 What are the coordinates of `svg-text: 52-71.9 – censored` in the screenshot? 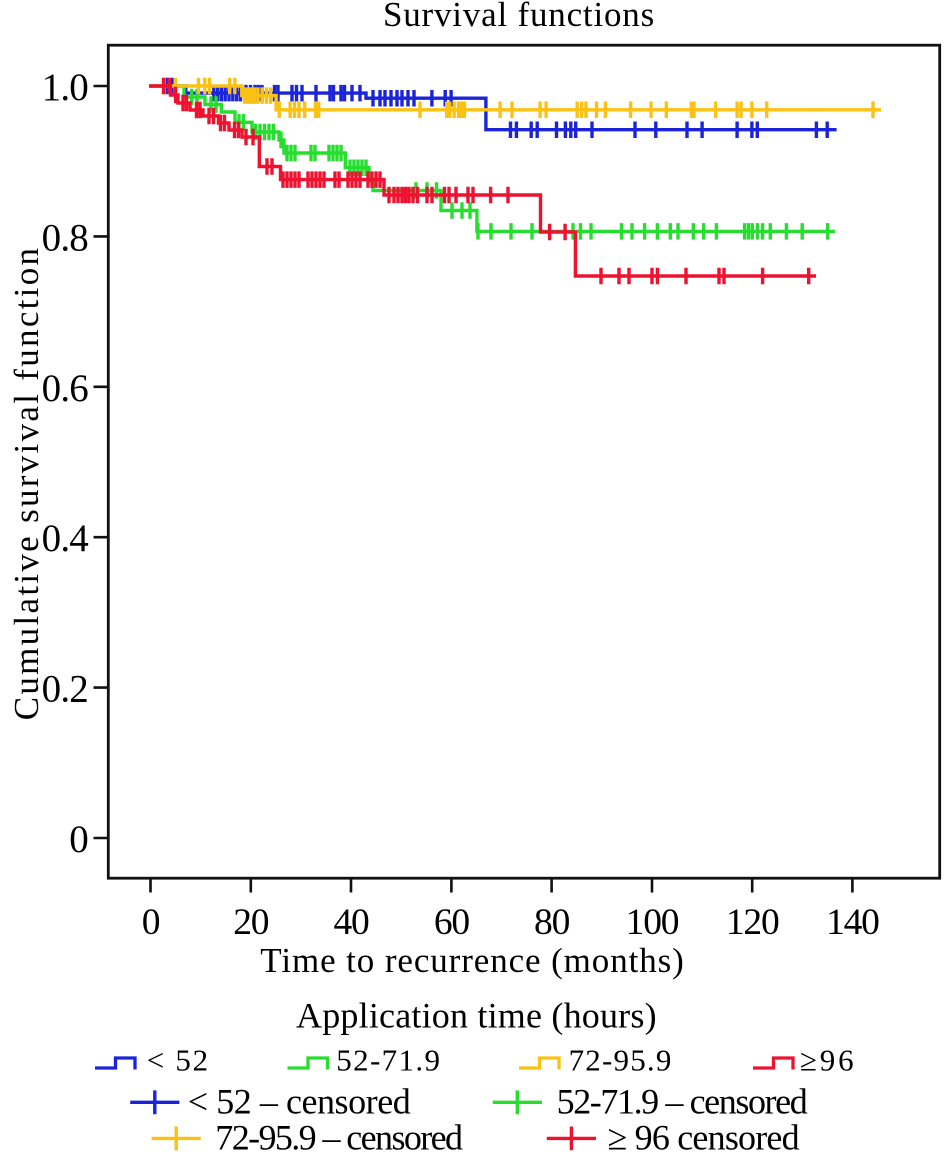 It's located at (682, 1102).